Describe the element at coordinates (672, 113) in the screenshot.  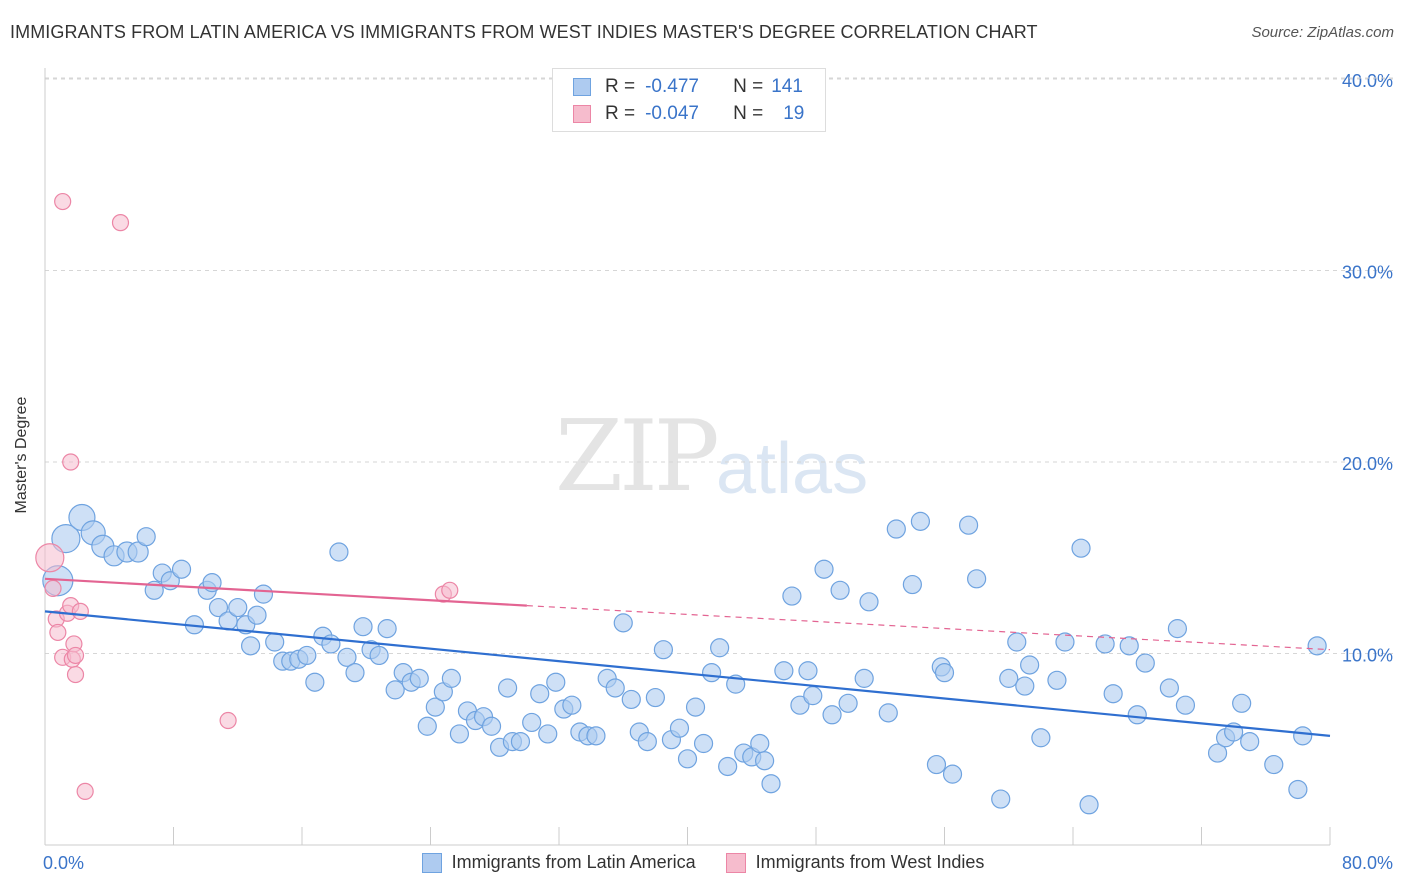
I see `pink-r-value: -0.047` at that location.